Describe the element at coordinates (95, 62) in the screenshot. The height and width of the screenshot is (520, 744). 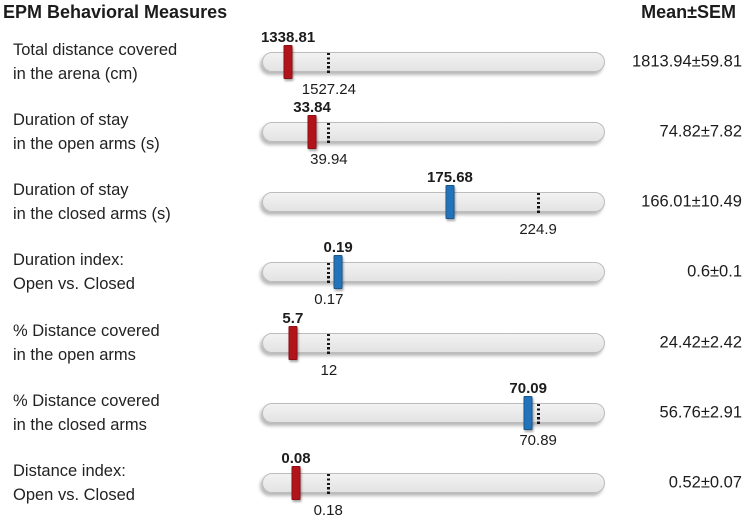
I see `measure-label: Total distance covered in the arena (cm)` at that location.